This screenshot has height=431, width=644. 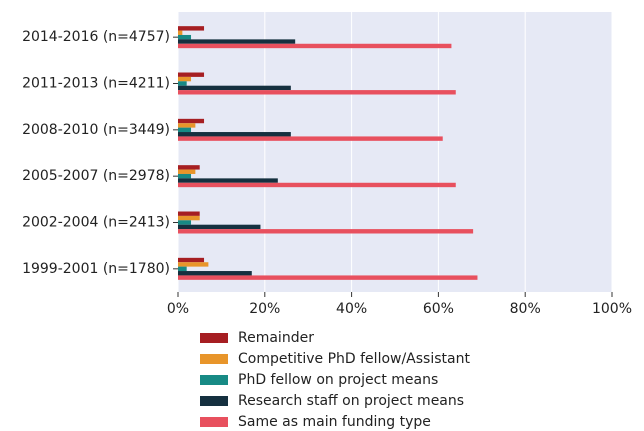 I want to click on legend-label: Remainder, so click(x=276, y=338).